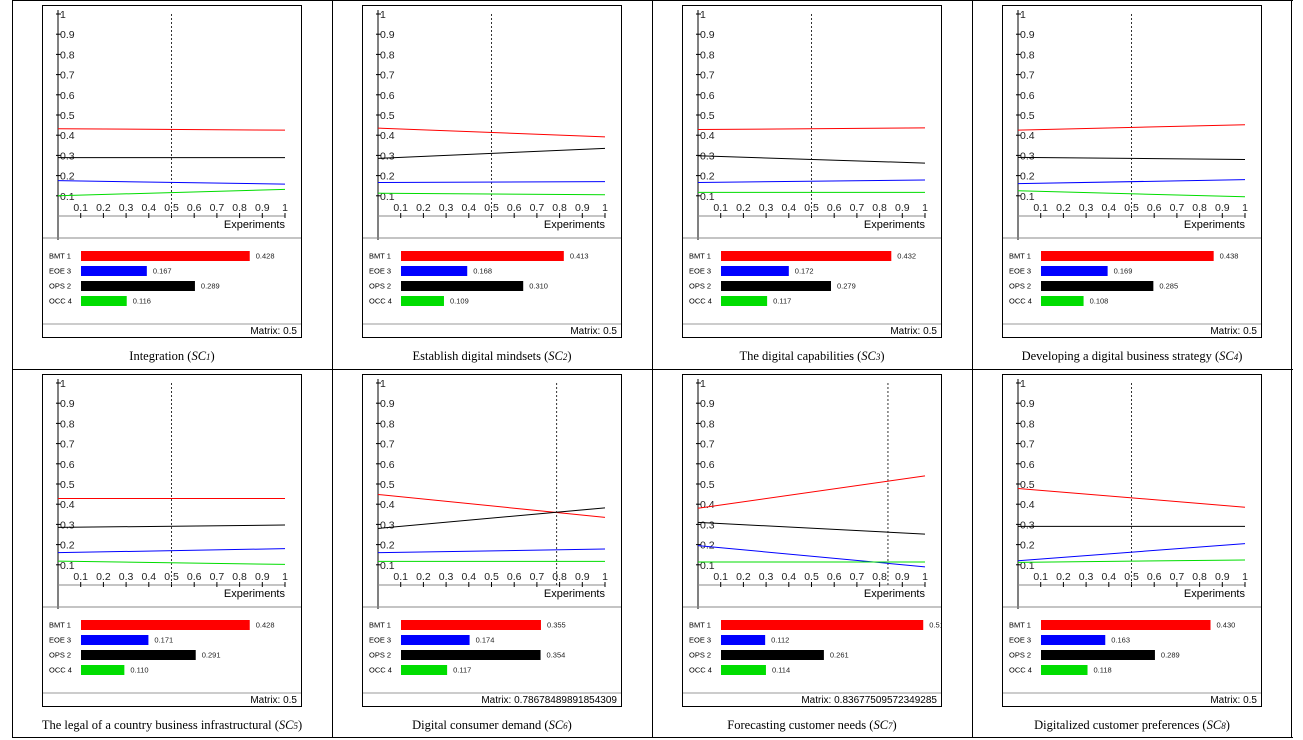 This screenshot has height=740, width=1303. Describe the element at coordinates (565, 726) in the screenshot. I see `caption-subscript: 6` at that location.